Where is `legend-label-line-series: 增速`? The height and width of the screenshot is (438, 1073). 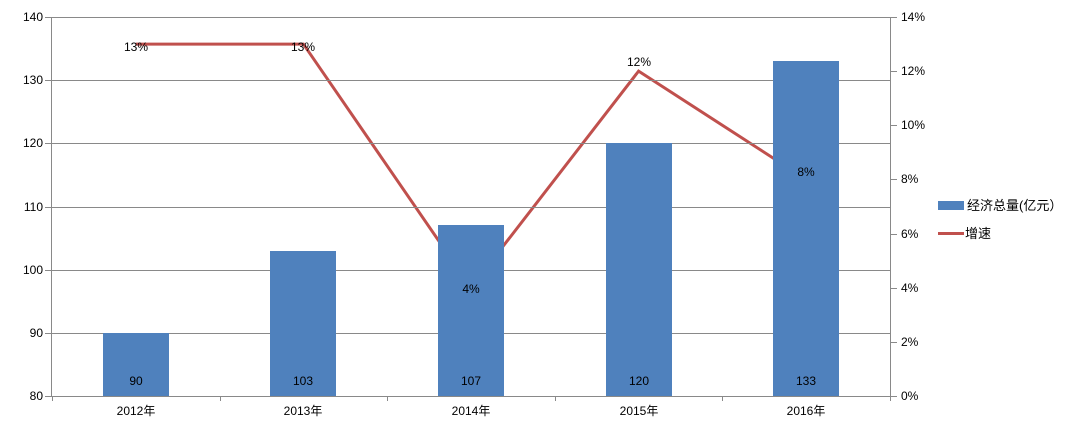
legend-label-line-series: 增速 is located at coordinates (978, 233).